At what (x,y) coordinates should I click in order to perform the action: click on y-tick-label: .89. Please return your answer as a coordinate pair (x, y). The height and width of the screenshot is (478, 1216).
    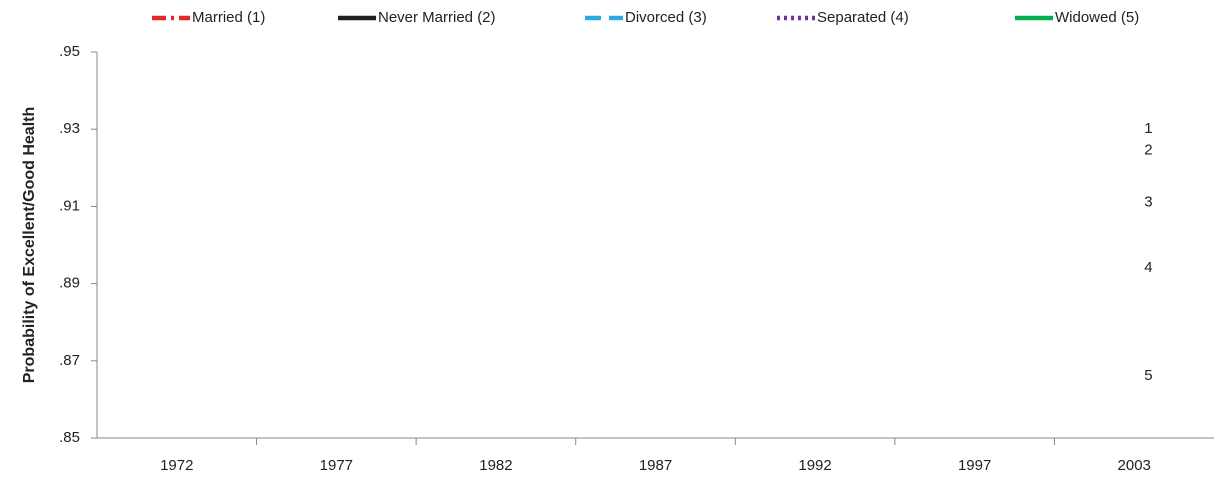
    Looking at the image, I should click on (69, 283).